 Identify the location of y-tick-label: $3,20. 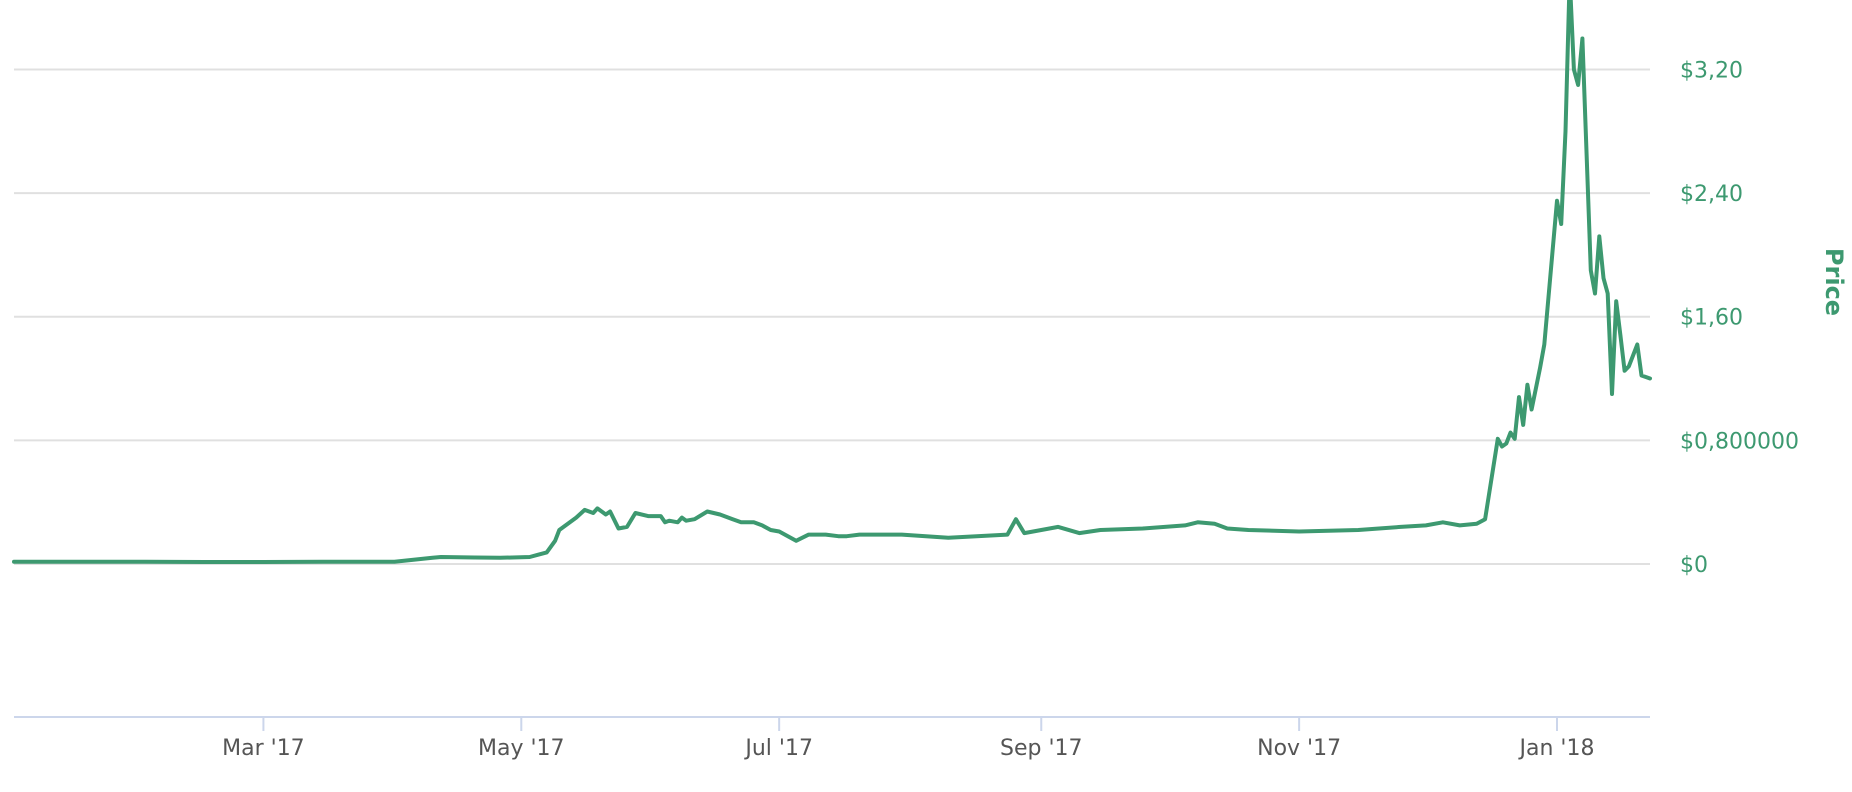
(1711, 70).